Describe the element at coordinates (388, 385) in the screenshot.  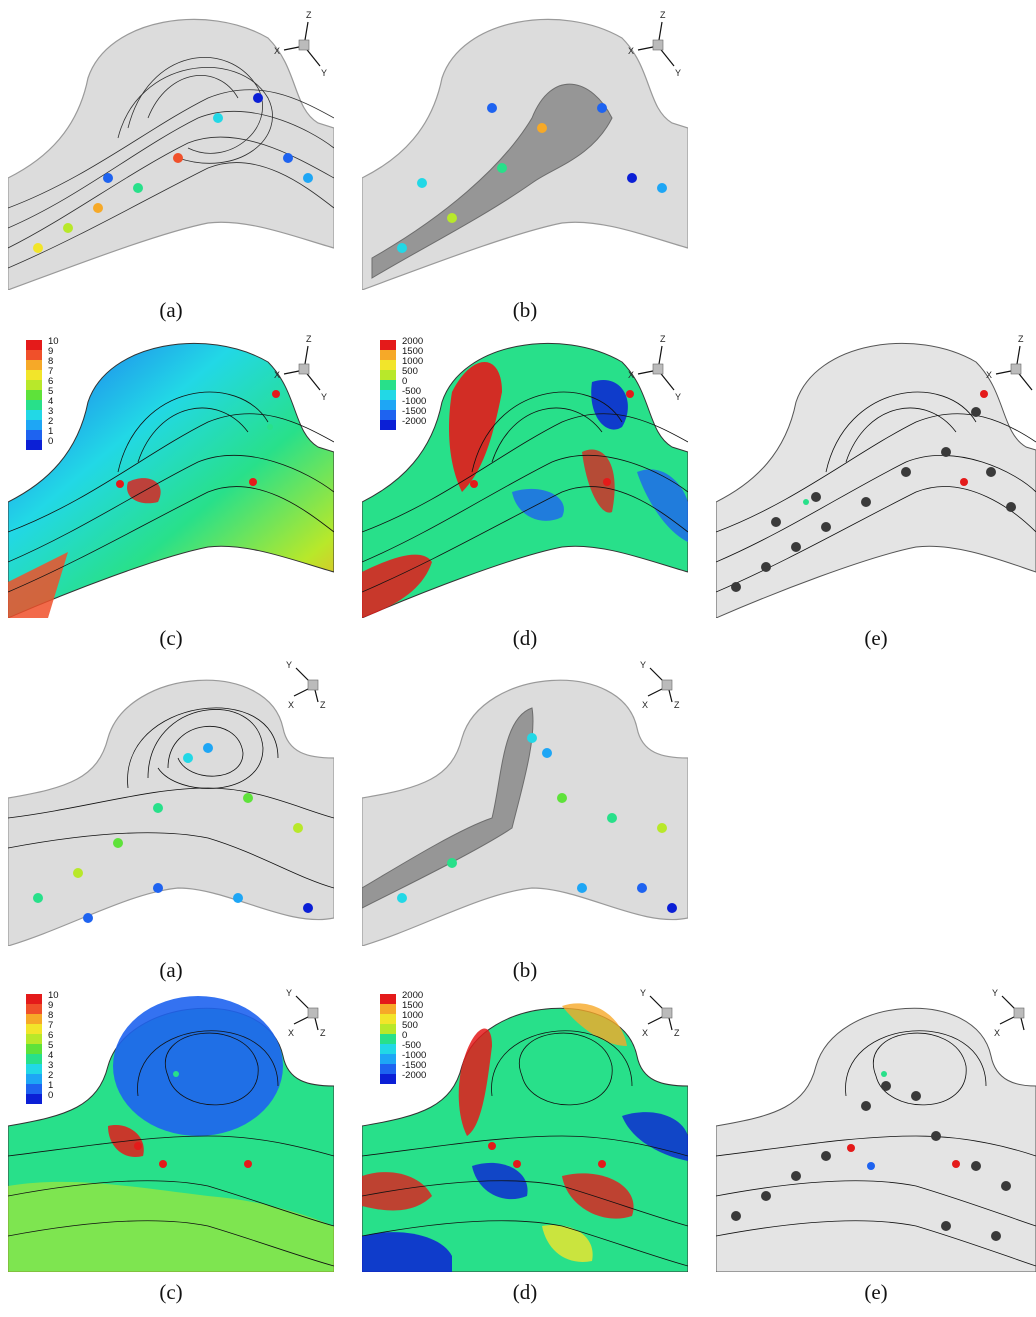
I see `colorbar-d` at that location.